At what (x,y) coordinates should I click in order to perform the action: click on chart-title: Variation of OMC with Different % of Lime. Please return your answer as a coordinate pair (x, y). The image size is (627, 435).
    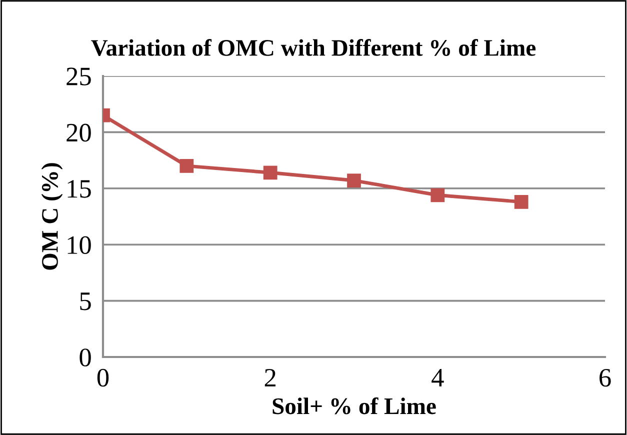
    Looking at the image, I should click on (313, 47).